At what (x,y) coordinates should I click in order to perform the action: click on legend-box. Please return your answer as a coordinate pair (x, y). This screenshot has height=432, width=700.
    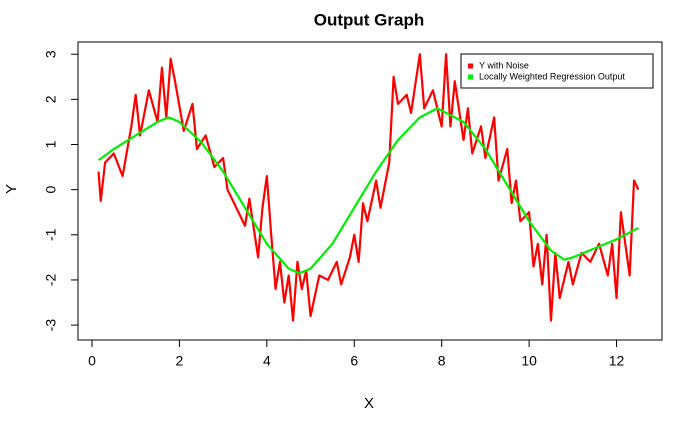
    Looking at the image, I should click on (557, 71).